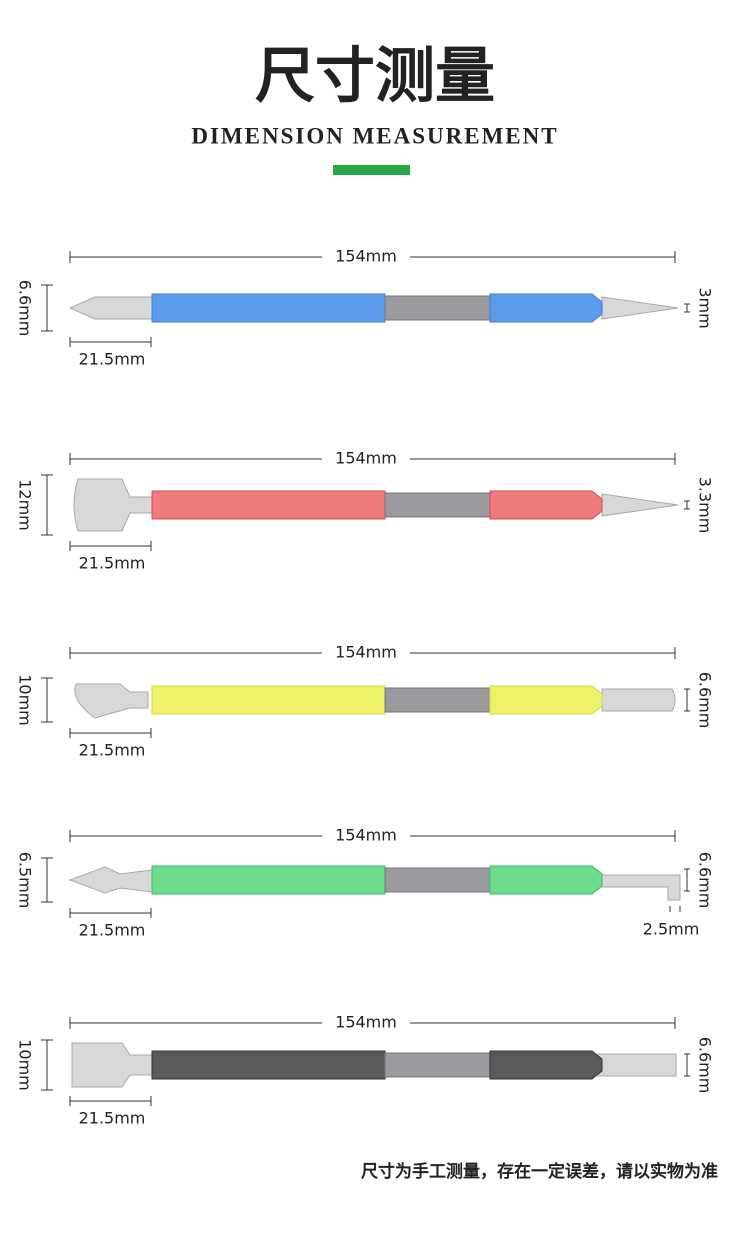 The height and width of the screenshot is (1242, 750). I want to click on title: 尺寸测量, so click(375, 77).